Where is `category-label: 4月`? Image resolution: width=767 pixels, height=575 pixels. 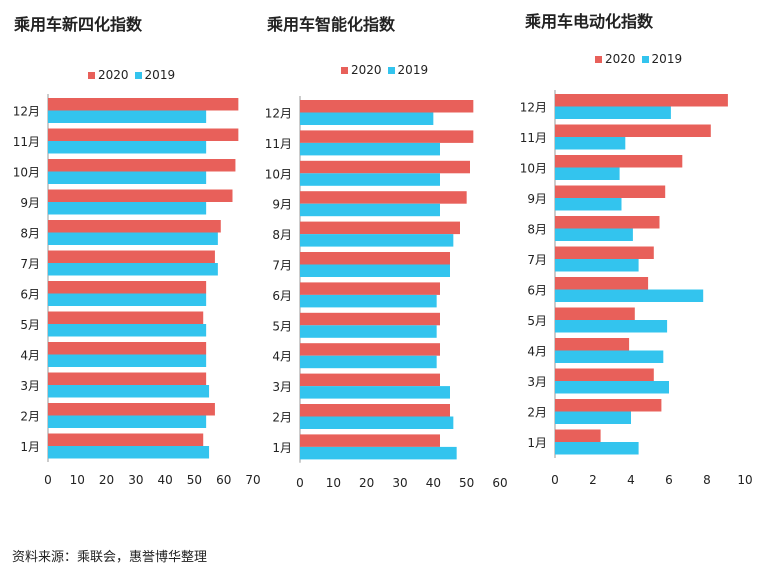
category-label: 4月 is located at coordinates (30, 356).